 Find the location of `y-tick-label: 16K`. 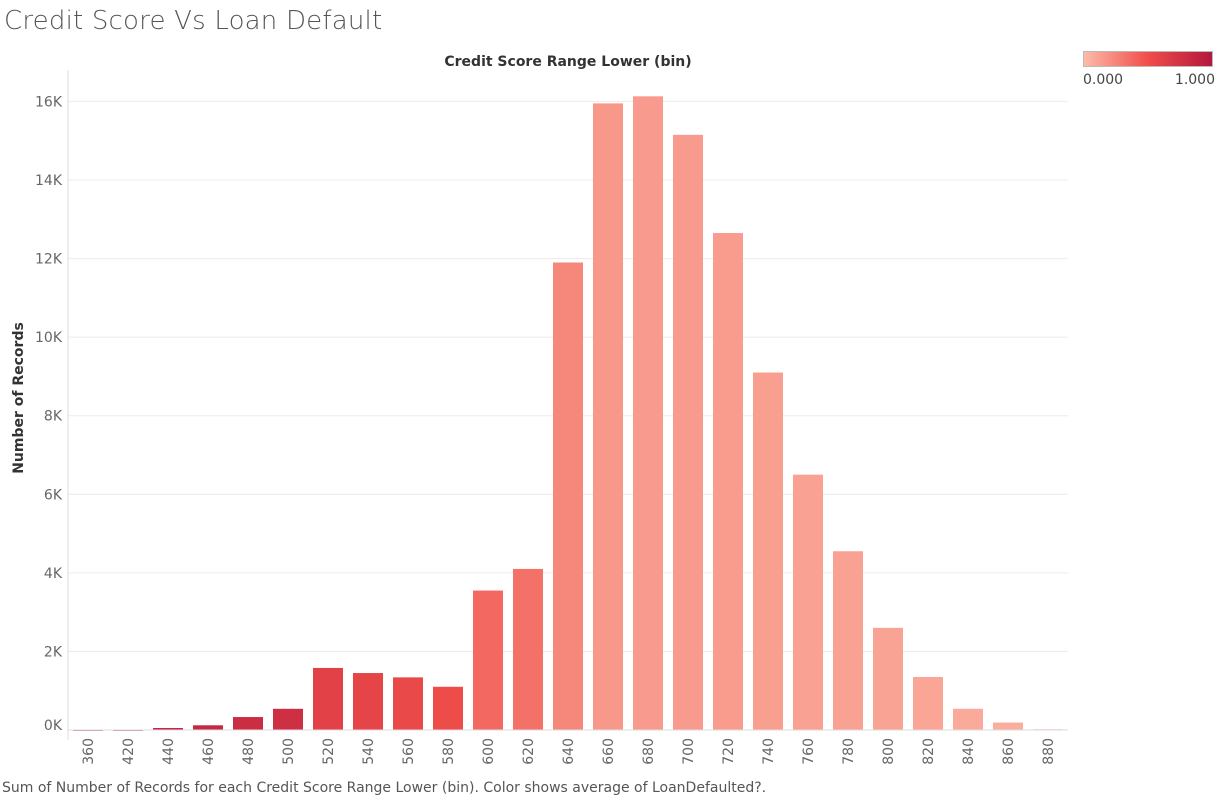

y-tick-label: 16K is located at coordinates (49, 102).